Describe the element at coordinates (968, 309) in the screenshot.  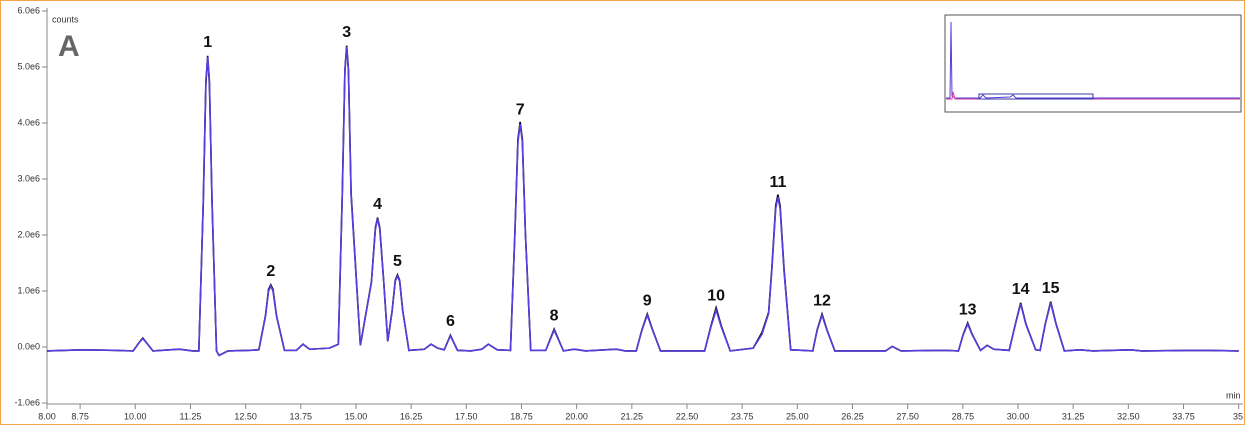
I see `peak-label: 13` at that location.